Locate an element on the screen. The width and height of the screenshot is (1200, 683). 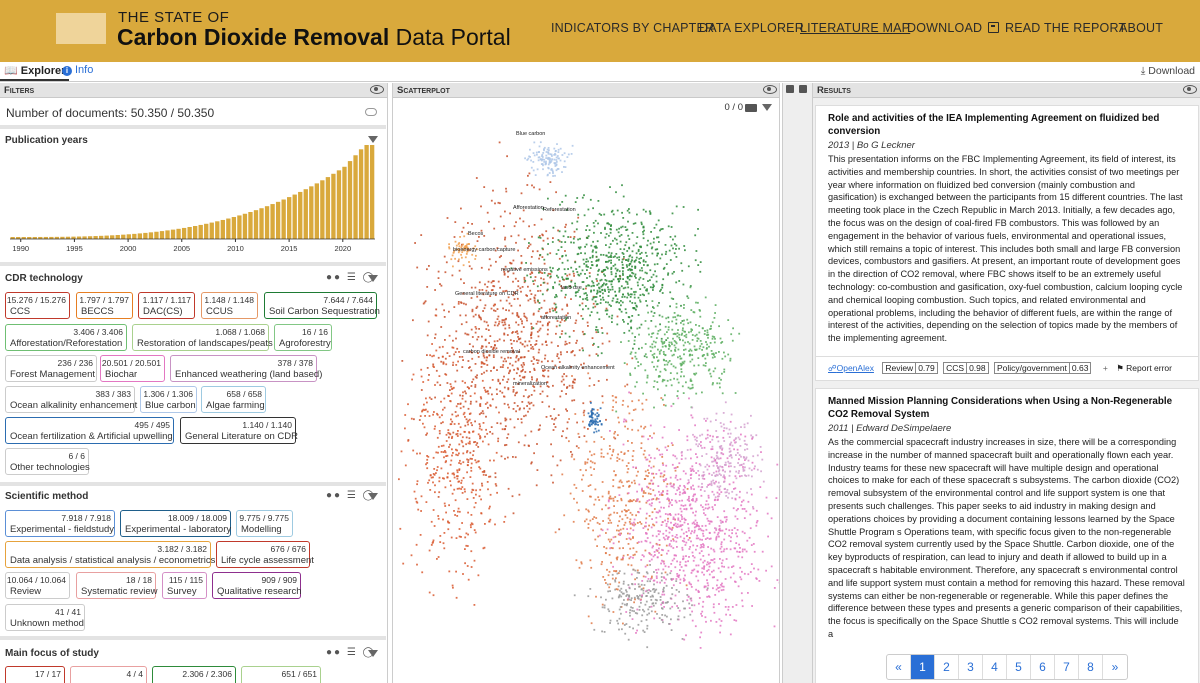
histogram-bar is located at coordinates (117, 237).